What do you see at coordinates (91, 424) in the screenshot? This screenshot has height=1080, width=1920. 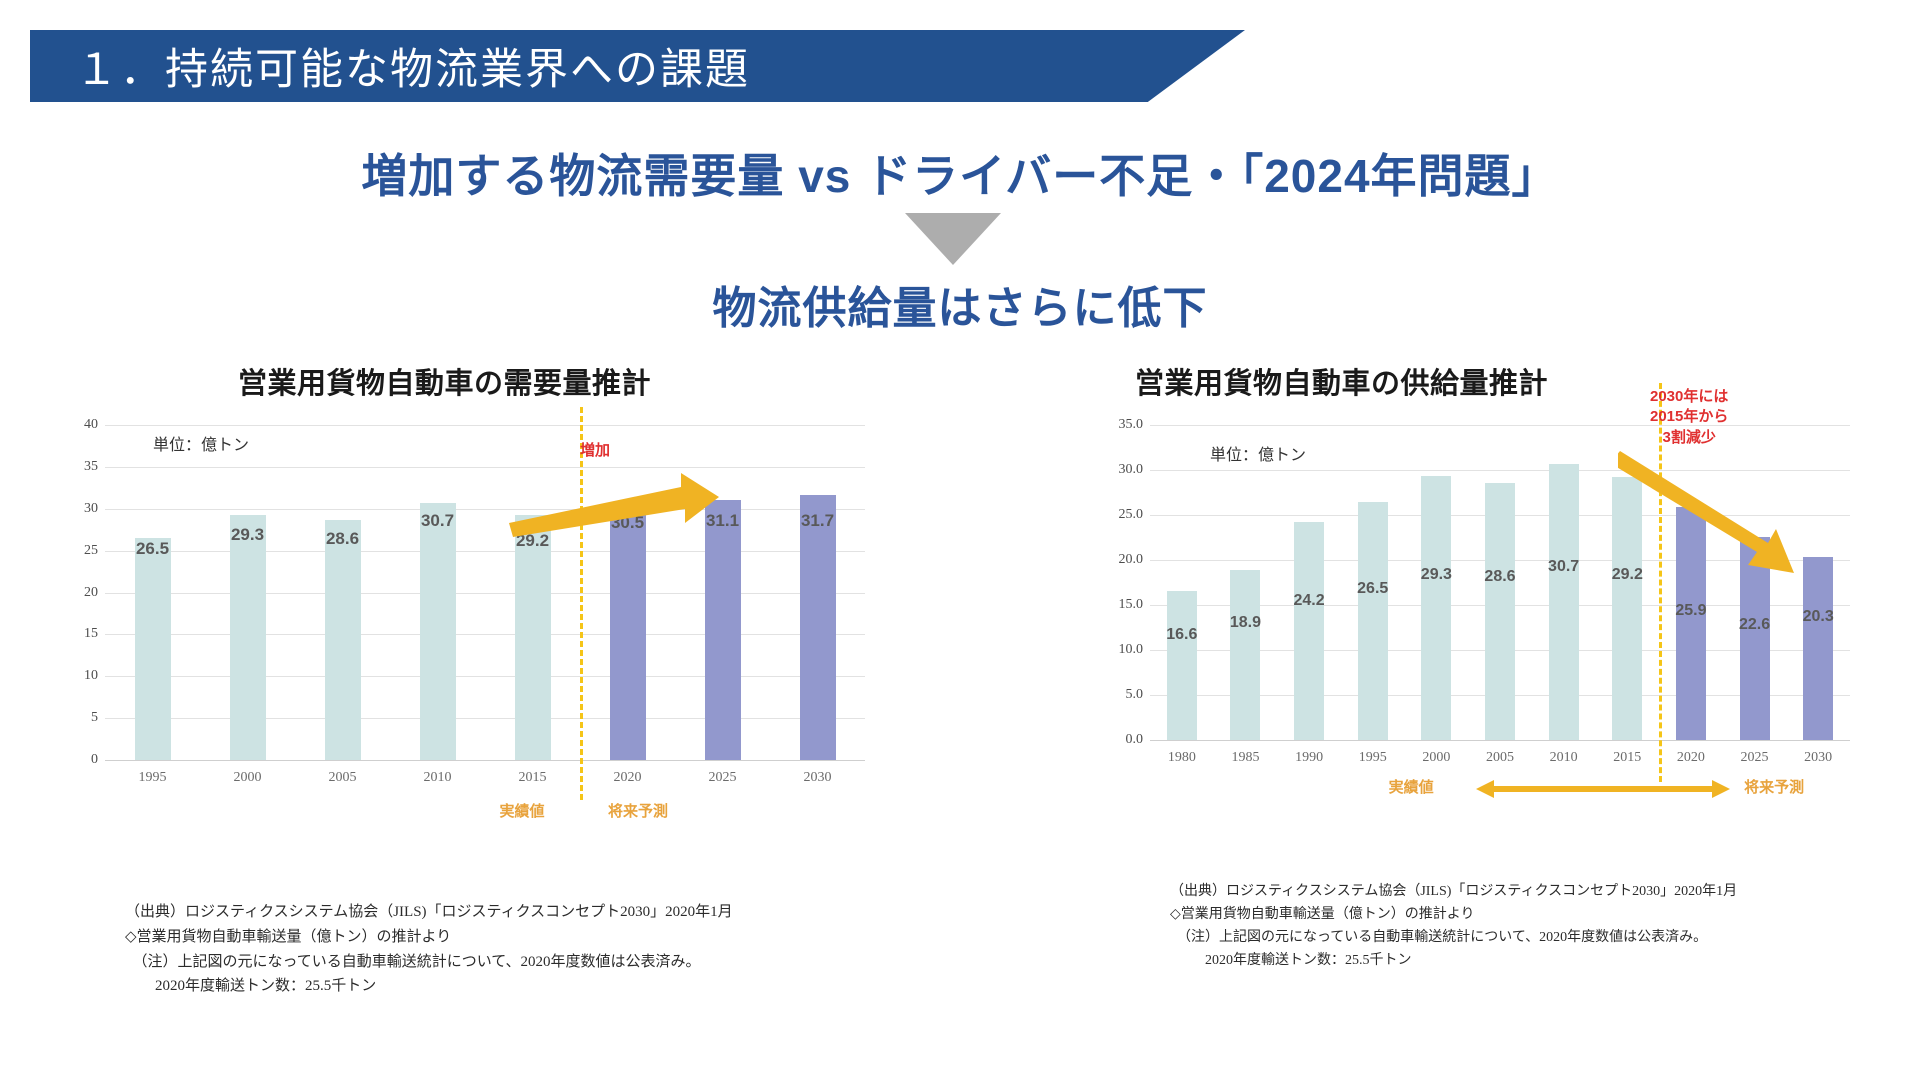 I see `y-axis-tick-label: 40` at bounding box center [91, 424].